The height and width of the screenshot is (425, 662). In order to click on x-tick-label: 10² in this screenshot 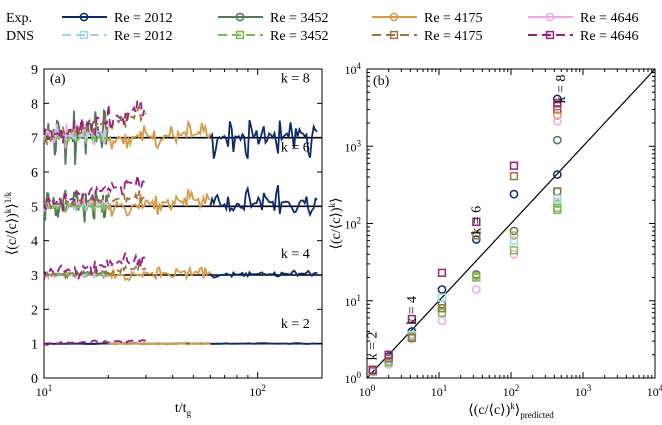, I will do `click(511, 391)`.